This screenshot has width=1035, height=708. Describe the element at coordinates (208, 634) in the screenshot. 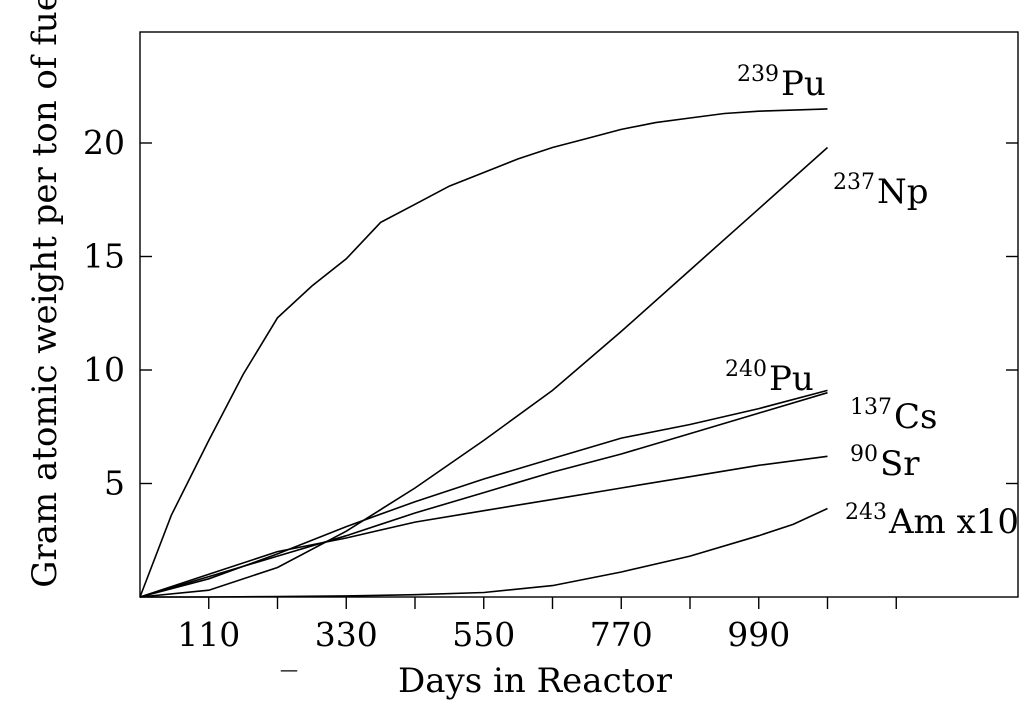

I see `x-tick-label: 110` at that location.